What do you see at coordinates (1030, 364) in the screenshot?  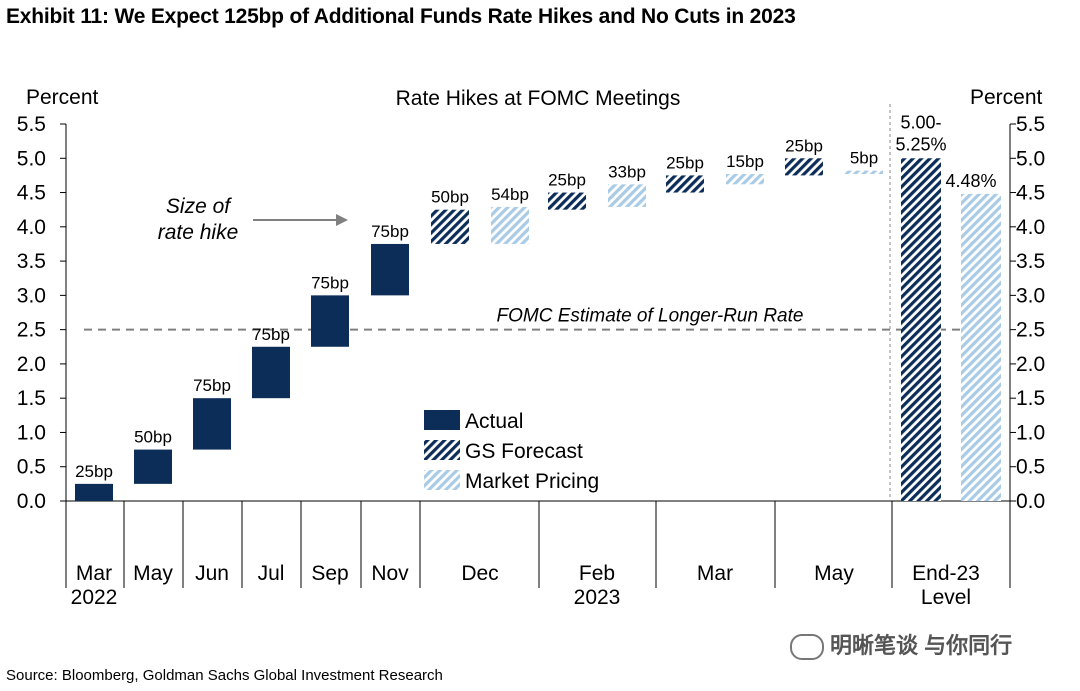 I see `right-tick-label: 2.0` at bounding box center [1030, 364].